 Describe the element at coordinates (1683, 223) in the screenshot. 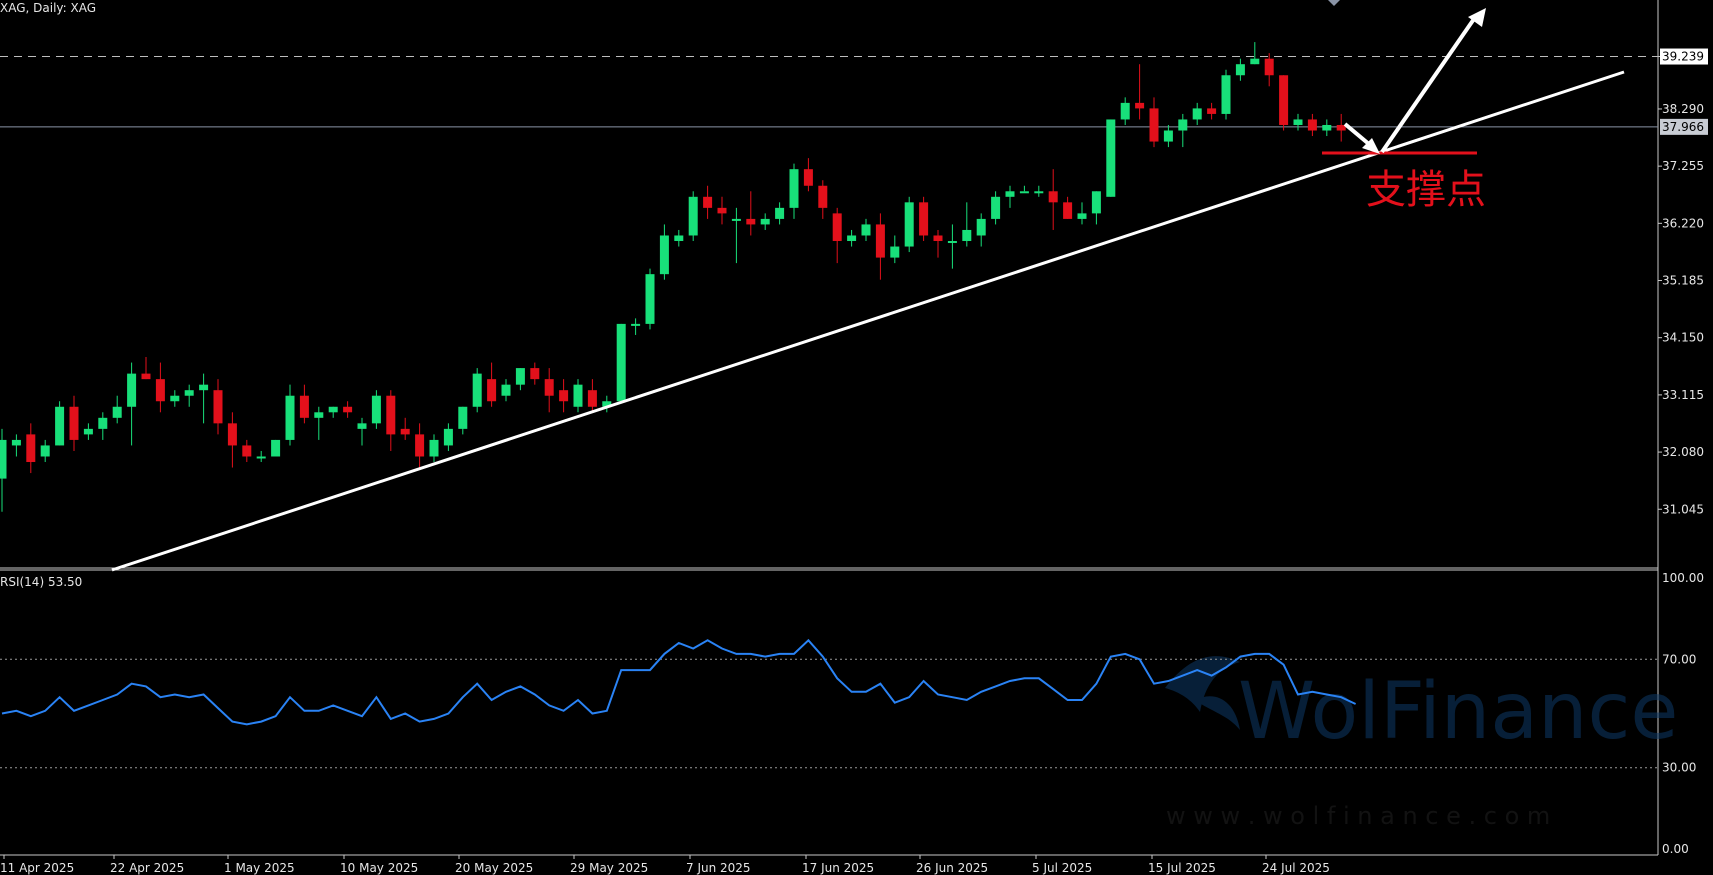

I see `price-tick-label: 36.220` at that location.